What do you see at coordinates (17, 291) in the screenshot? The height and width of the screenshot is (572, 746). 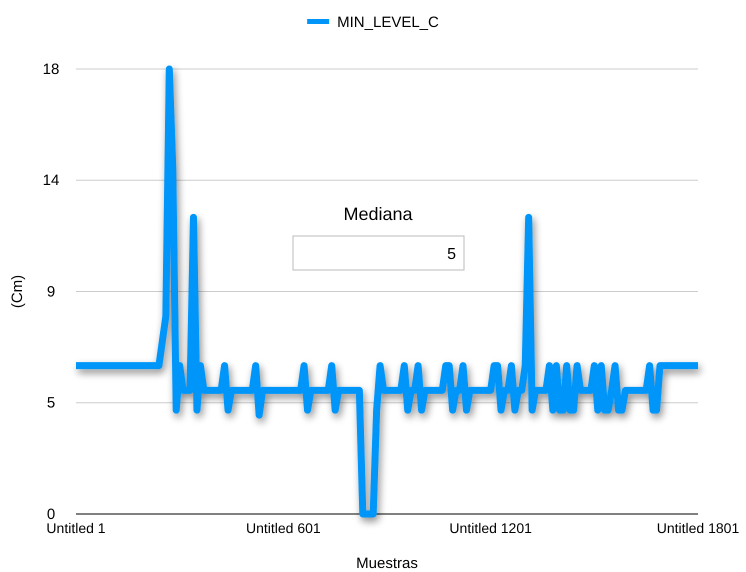 I see `y-axis-title: (Cm)` at bounding box center [17, 291].